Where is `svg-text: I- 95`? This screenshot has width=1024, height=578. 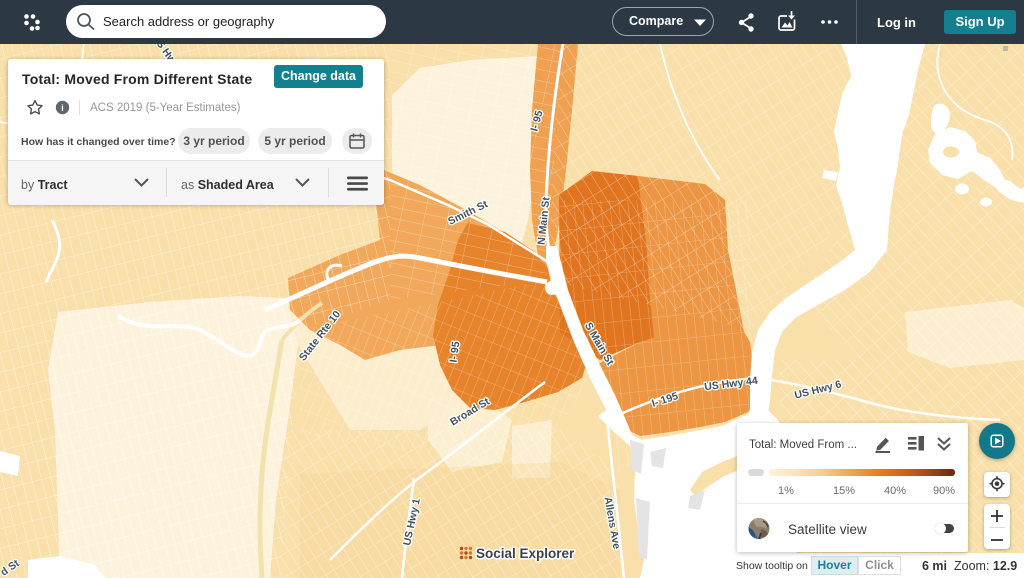
svg-text: I- 95 is located at coordinates (455, 352).